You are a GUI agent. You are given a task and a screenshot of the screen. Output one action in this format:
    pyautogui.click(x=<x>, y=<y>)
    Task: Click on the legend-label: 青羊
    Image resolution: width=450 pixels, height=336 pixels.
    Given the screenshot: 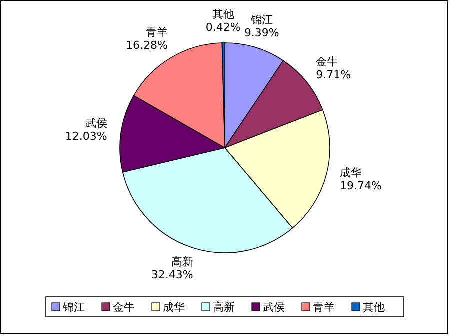 What is the action you would take?
    pyautogui.click(x=324, y=307)
    